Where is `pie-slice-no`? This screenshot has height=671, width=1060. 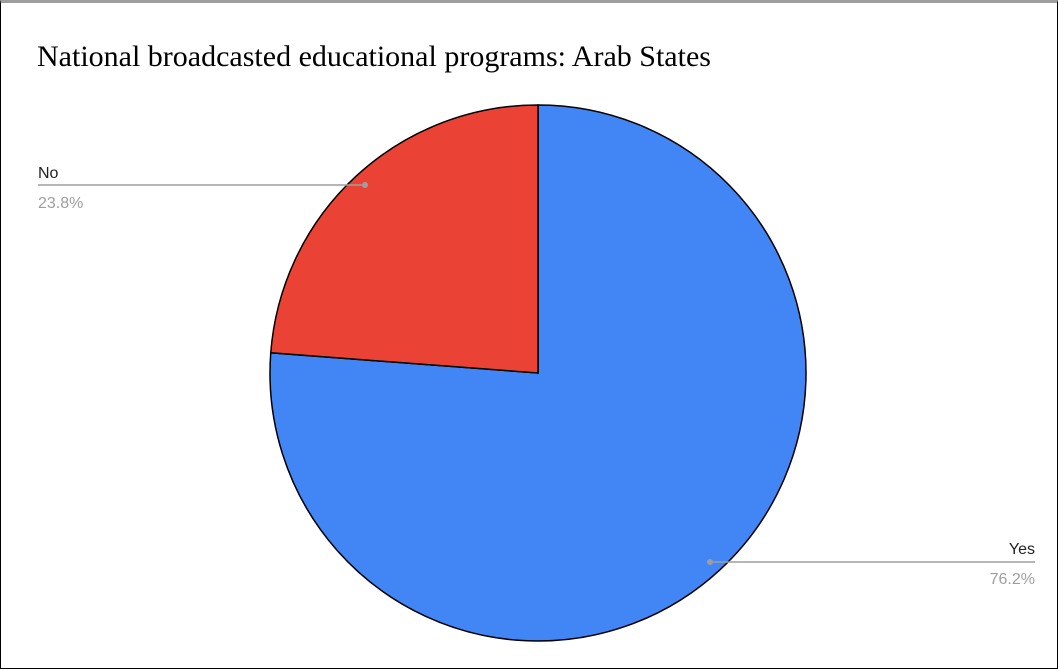 pie-slice-no is located at coordinates (404, 239).